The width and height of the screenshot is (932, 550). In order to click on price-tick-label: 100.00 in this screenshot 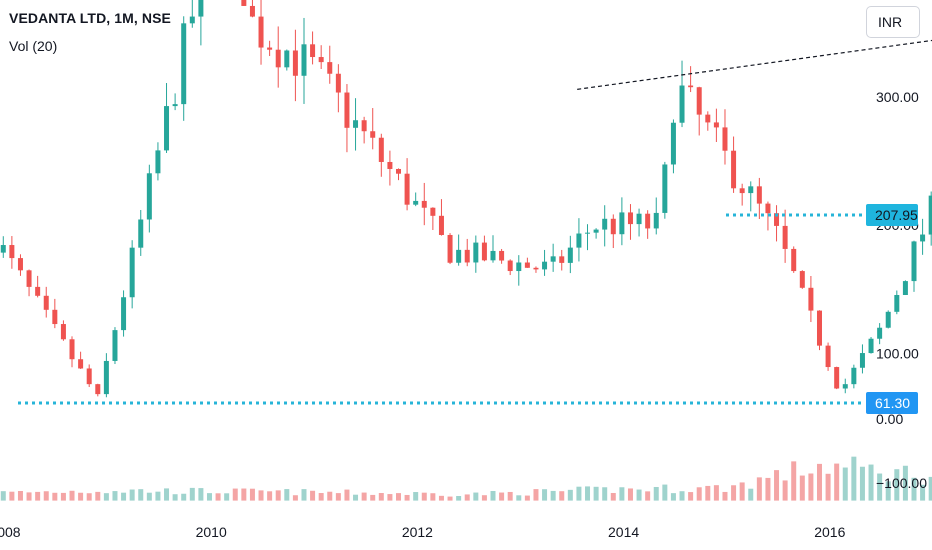, I will do `click(897, 353)`.